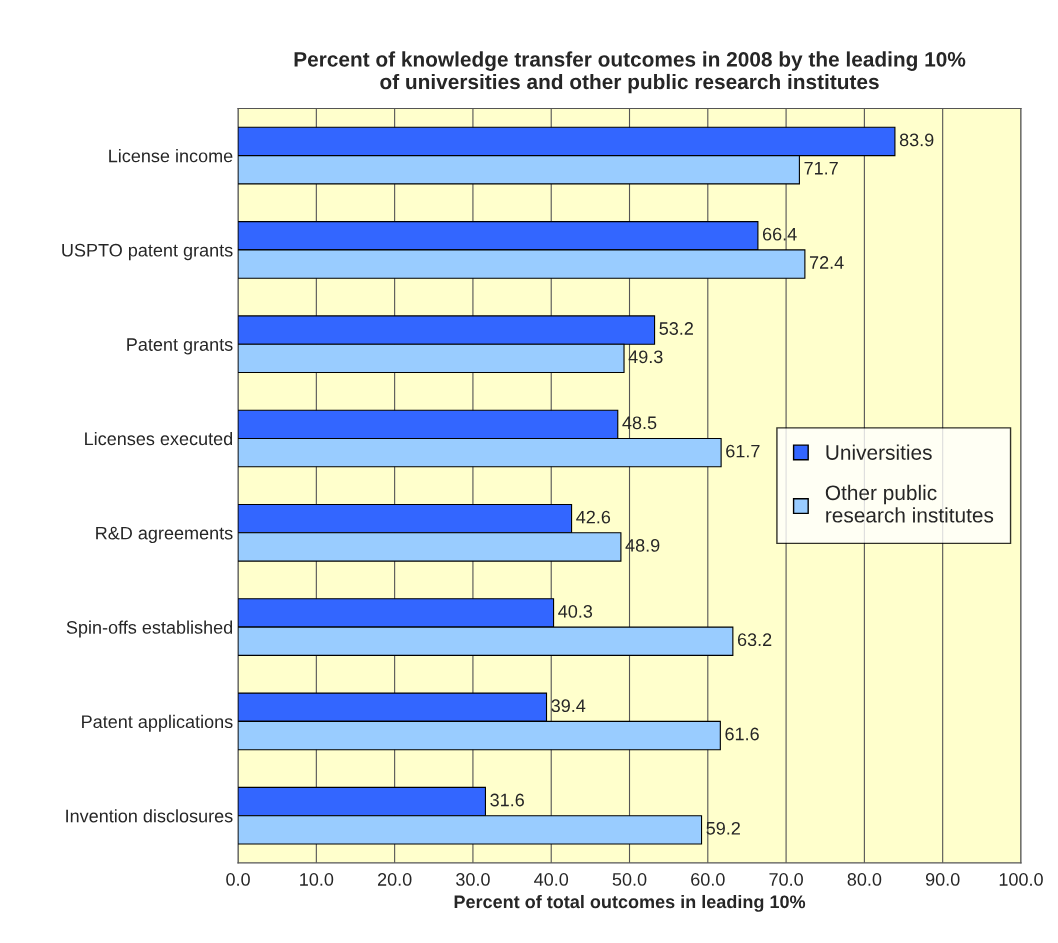 The height and width of the screenshot is (943, 1058). I want to click on legend-label: Other public research institutes, so click(909, 503).